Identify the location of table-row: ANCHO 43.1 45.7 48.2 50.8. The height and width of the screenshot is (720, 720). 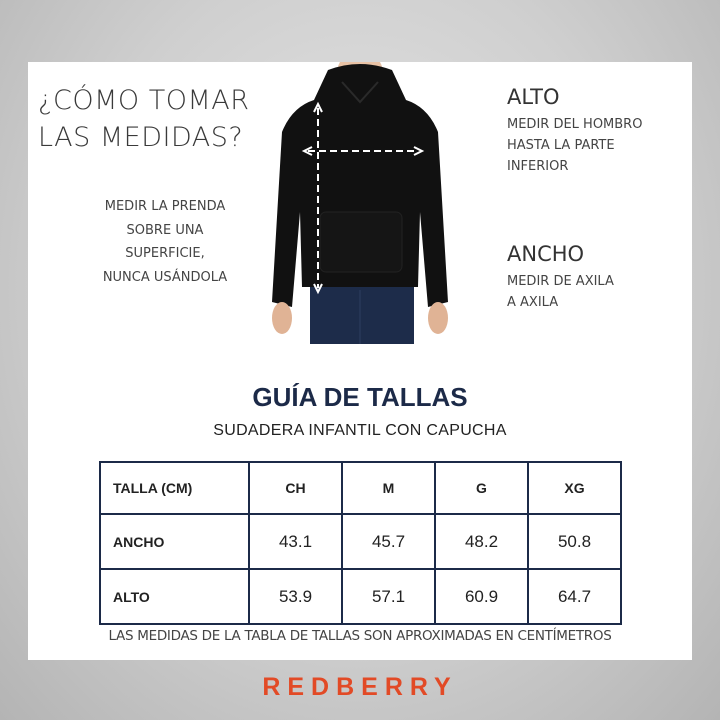
(360, 541).